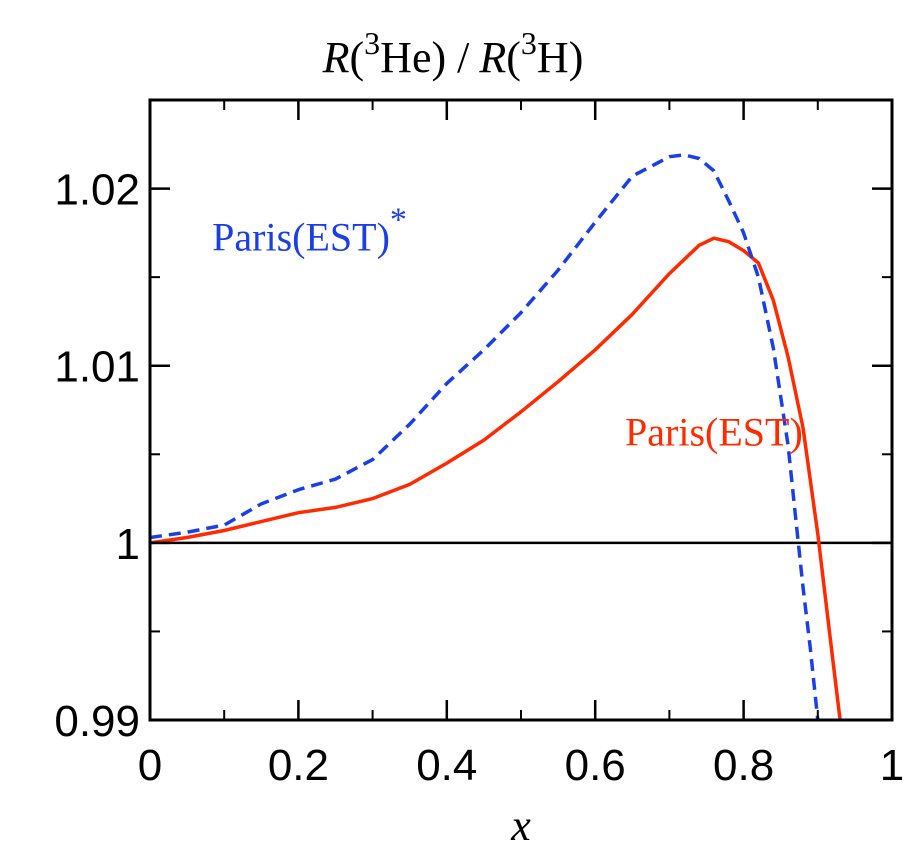  I want to click on title-sup2: 3, so click(529, 43).